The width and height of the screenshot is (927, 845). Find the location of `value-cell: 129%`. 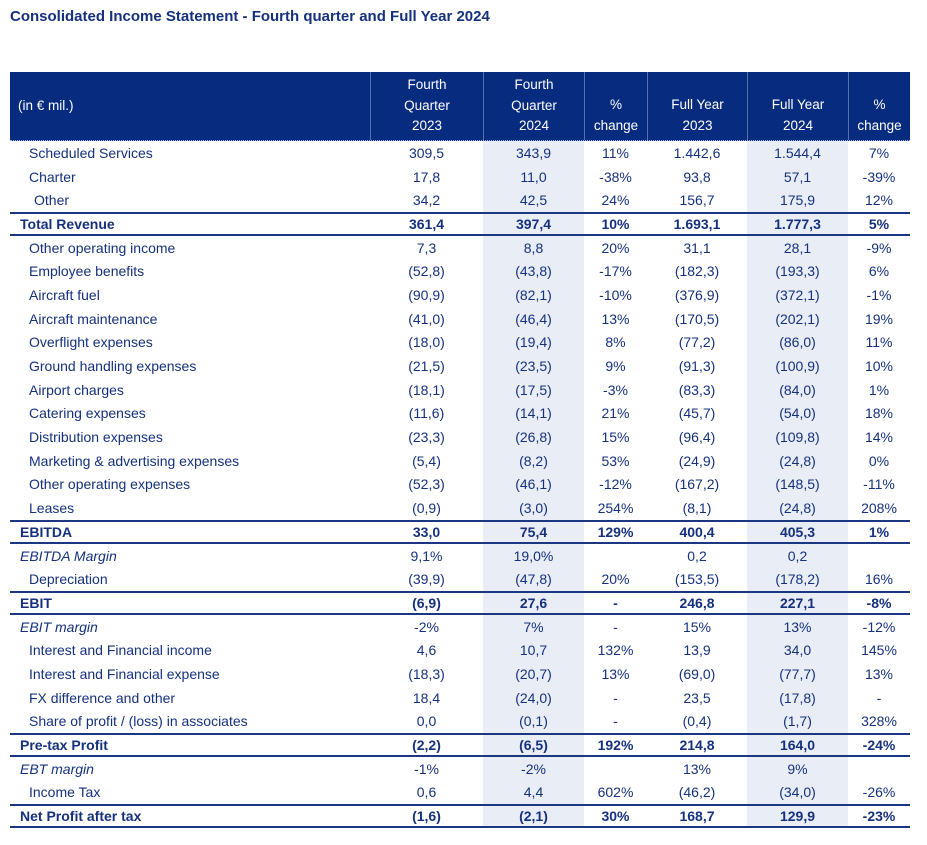

value-cell: 129% is located at coordinates (615, 531).